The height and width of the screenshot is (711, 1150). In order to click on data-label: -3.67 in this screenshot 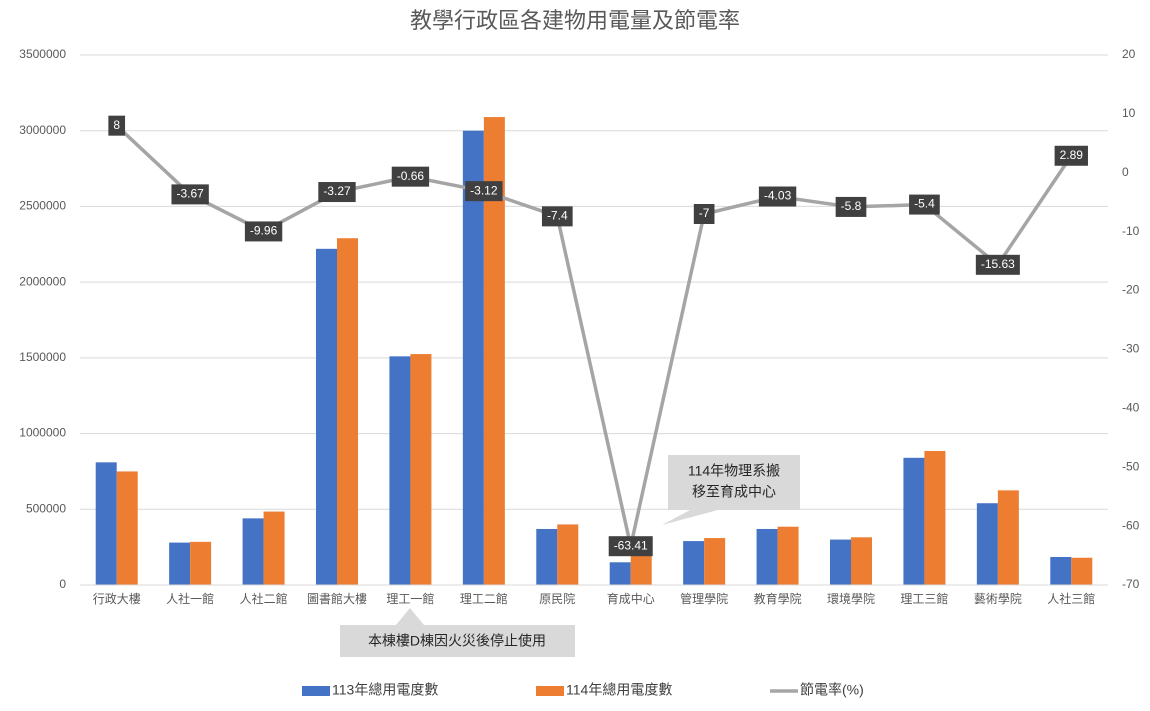, I will do `click(190, 194)`.